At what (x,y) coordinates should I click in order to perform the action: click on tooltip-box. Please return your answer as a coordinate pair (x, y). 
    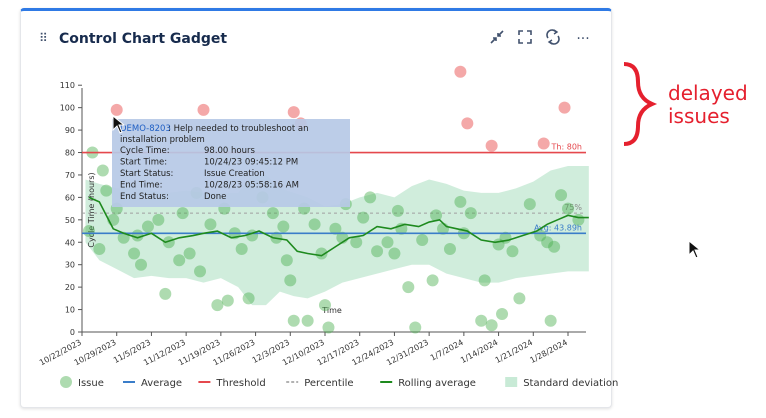
    Looking at the image, I should click on (231, 163).